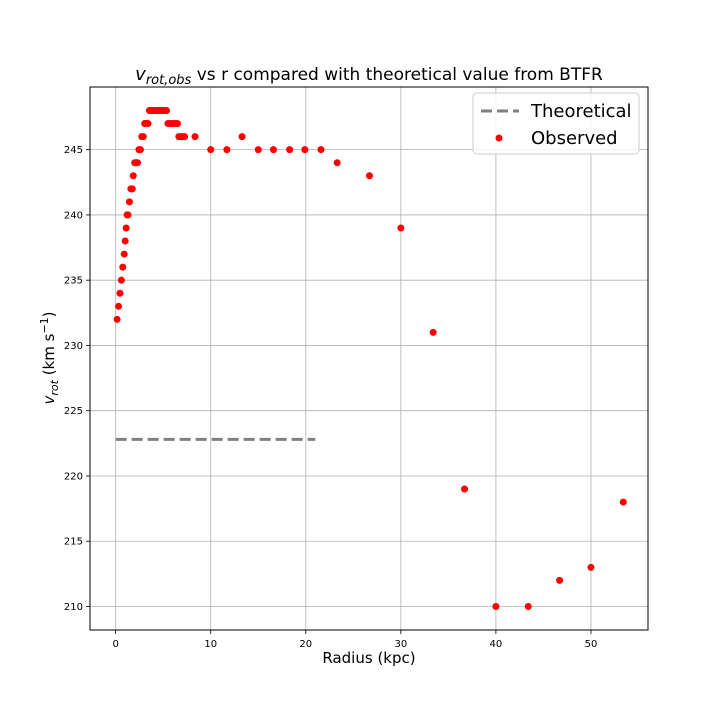 This screenshot has width=720, height=720. I want to click on y-tick-label: 220, so click(73, 476).